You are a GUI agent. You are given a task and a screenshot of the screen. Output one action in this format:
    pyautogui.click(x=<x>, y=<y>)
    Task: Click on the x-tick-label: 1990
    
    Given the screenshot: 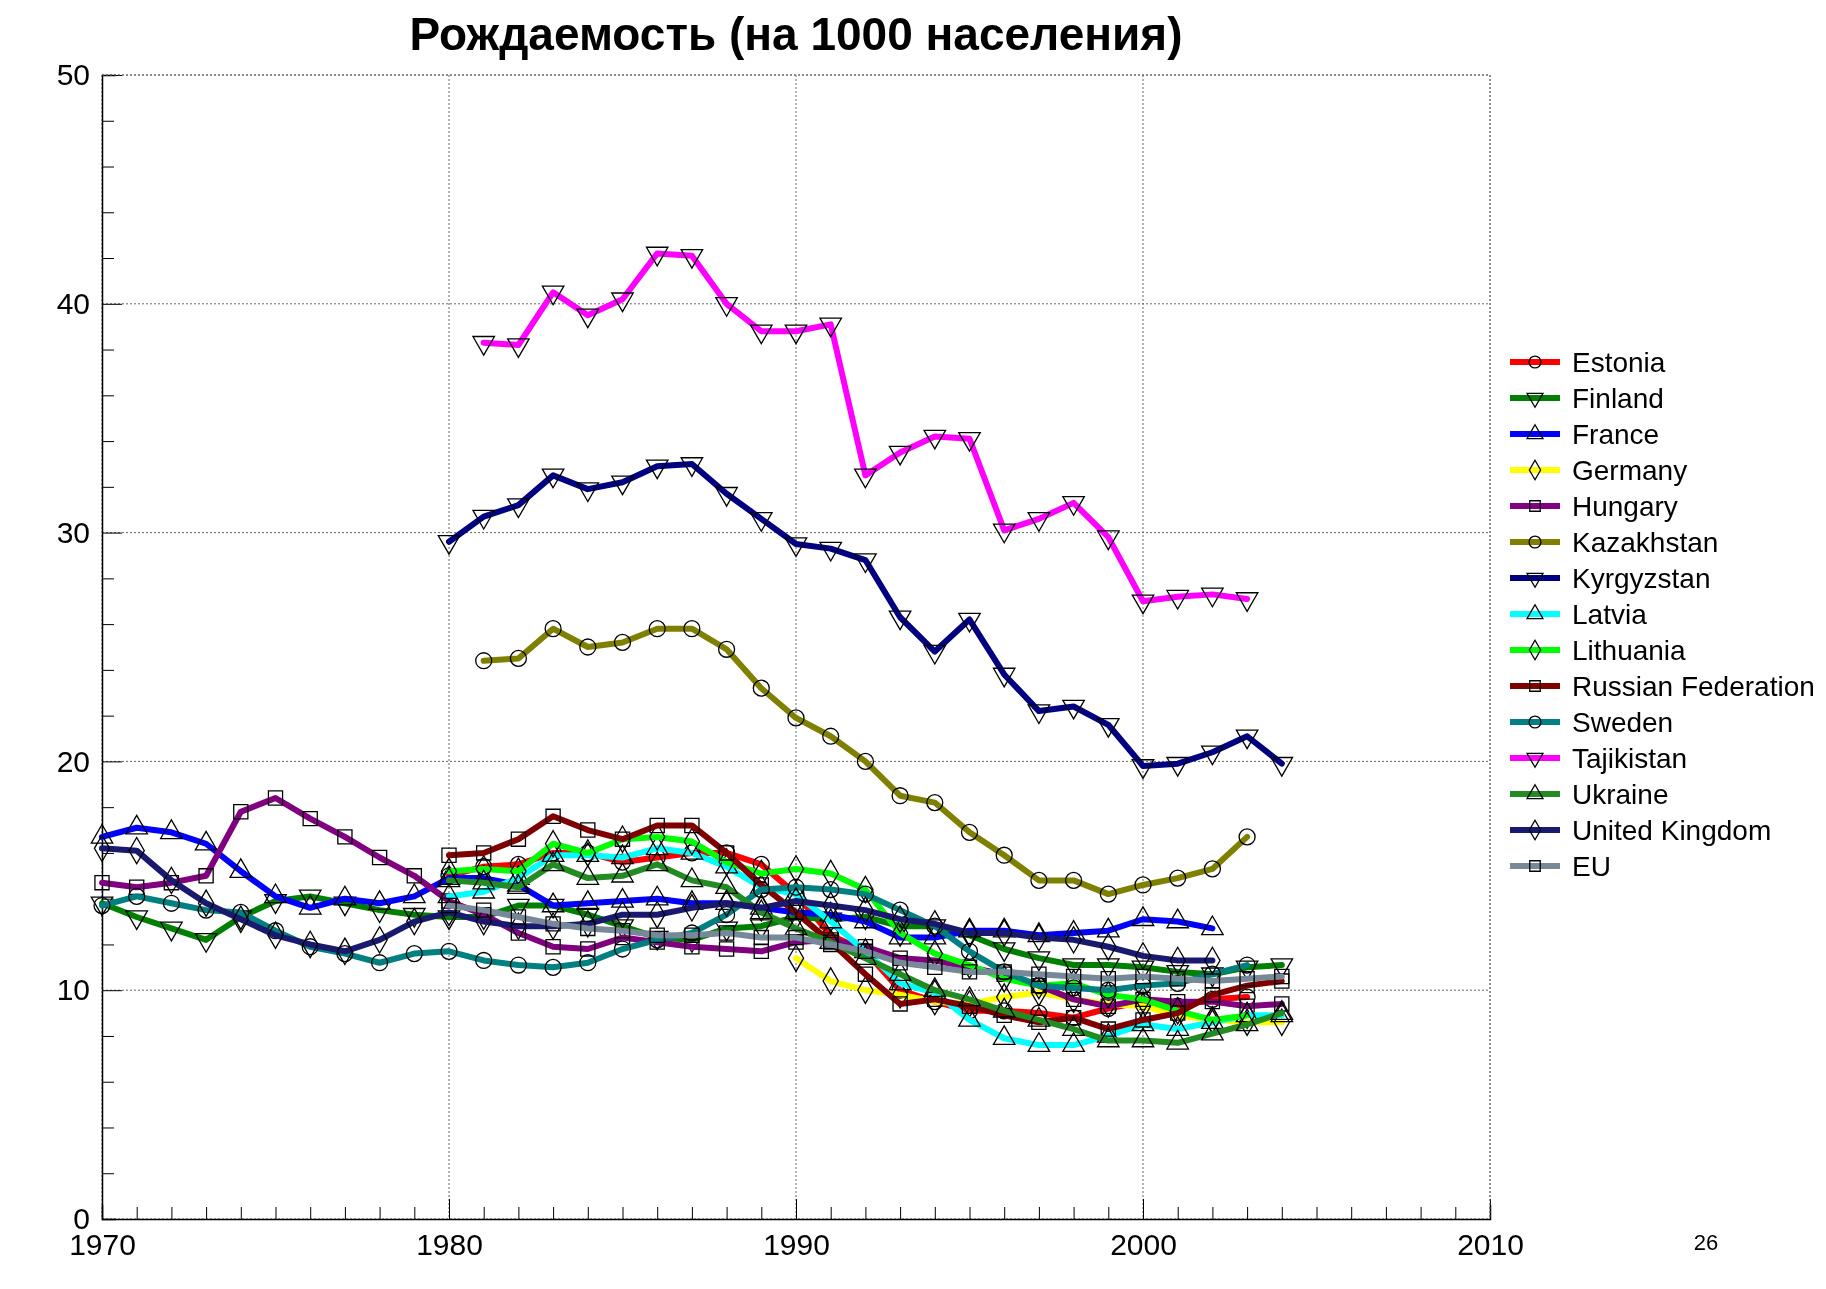 What is the action you would take?
    pyautogui.click(x=796, y=1244)
    